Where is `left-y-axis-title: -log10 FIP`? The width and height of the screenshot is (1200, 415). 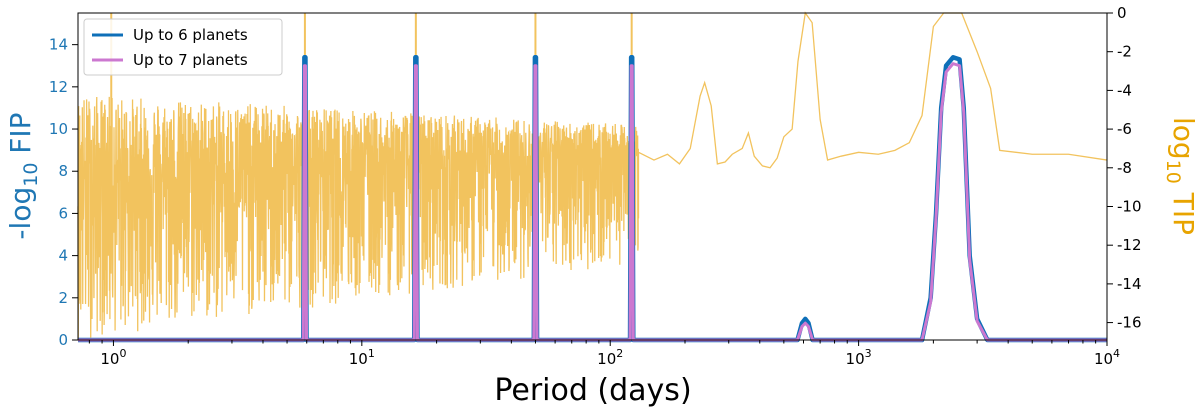
left-y-axis-title: -log10 FIP is located at coordinates (23, 175).